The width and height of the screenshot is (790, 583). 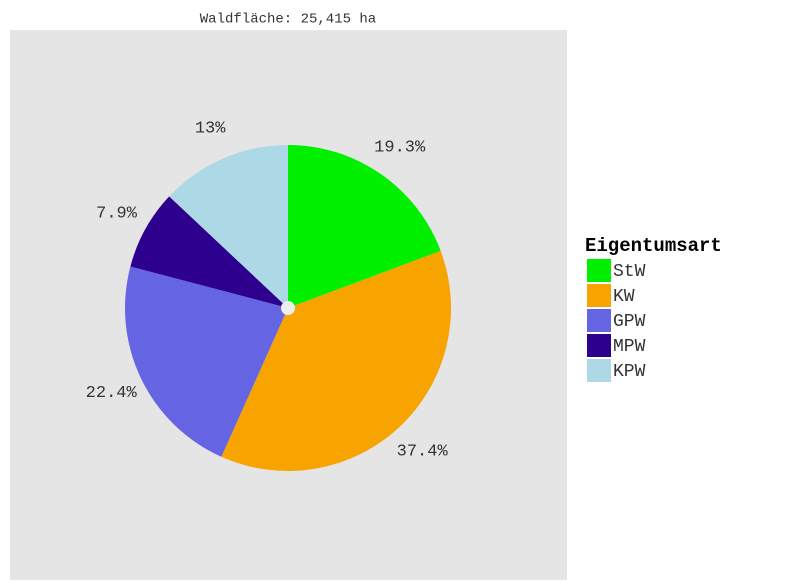 What do you see at coordinates (210, 129) in the screenshot?
I see `slice-label: 13%` at bounding box center [210, 129].